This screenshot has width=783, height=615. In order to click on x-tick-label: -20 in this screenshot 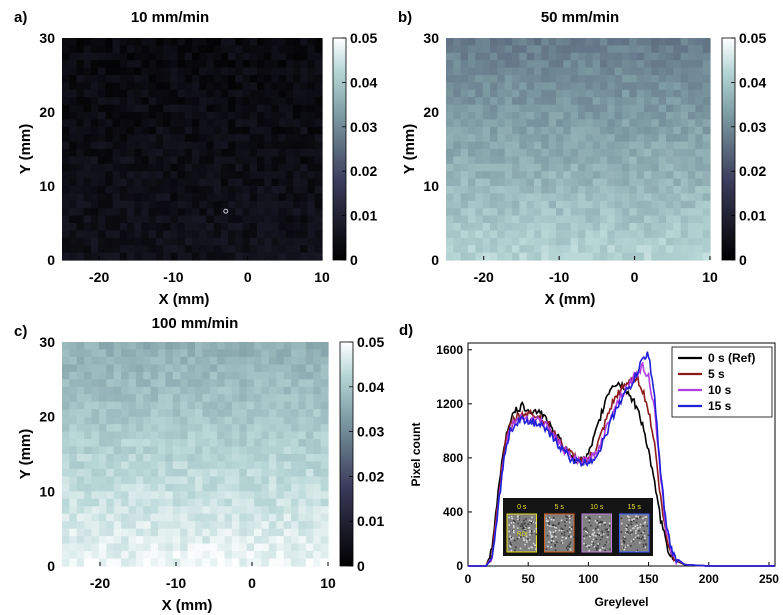, I will do `click(100, 583)`.